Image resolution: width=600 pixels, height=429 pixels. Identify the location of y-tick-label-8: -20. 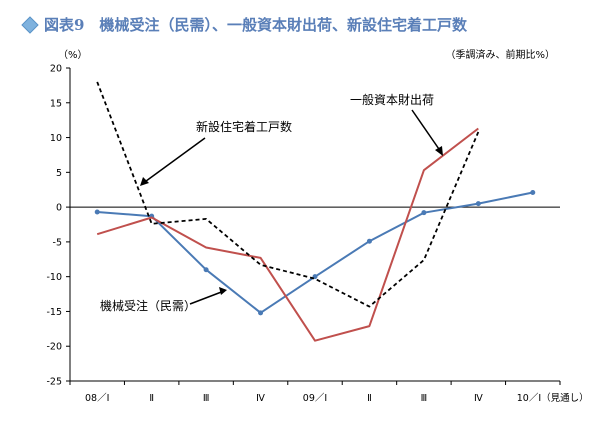
(54, 347).